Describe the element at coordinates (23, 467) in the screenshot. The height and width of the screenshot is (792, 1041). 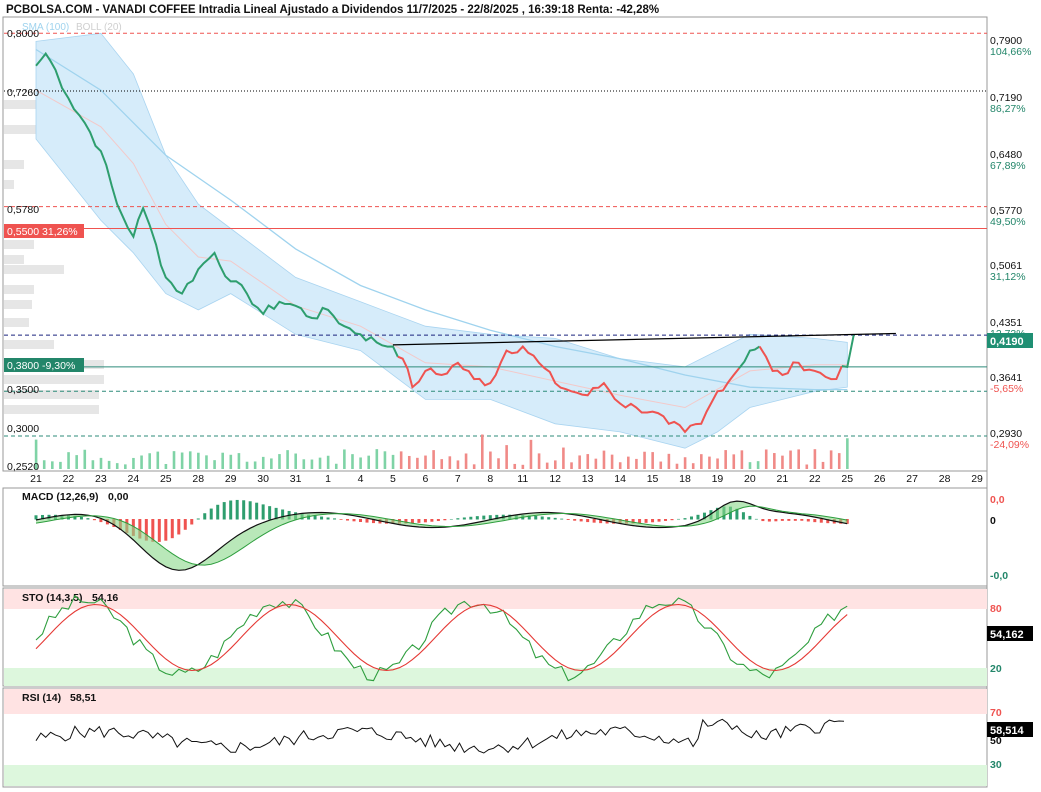
I see `left-label-6: 0,2520` at that location.